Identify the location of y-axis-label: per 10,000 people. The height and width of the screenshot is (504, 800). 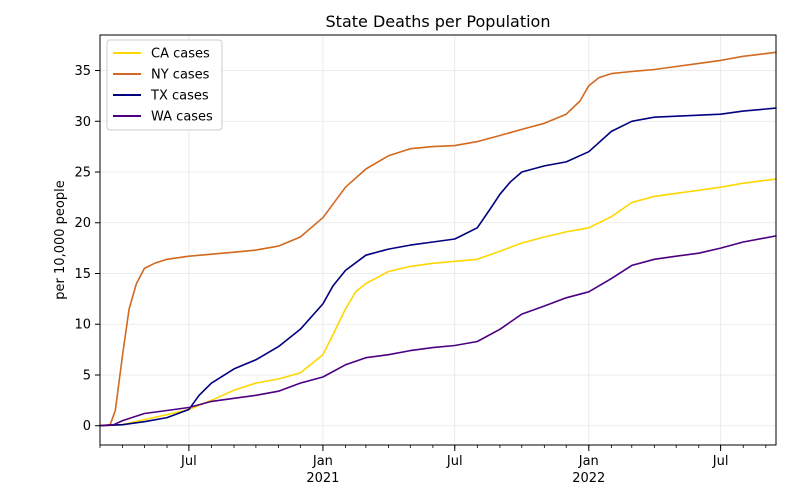
(60, 239).